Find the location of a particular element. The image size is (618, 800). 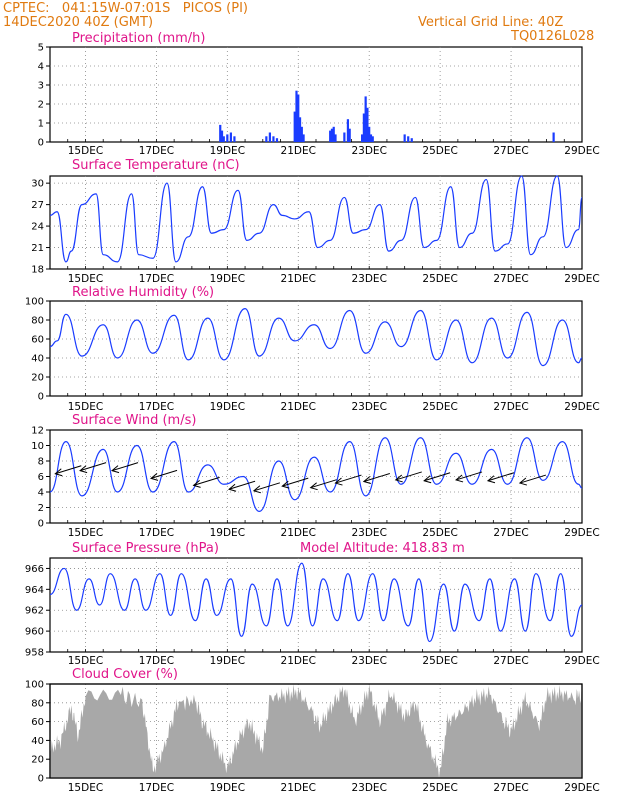

y-tick-label: 40 is located at coordinates (37, 741).